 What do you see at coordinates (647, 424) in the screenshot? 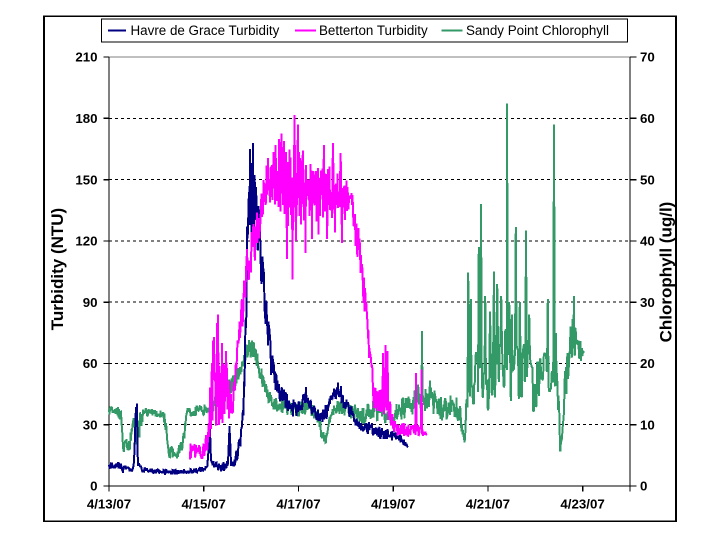
I see `svg-text: 10` at bounding box center [647, 424].